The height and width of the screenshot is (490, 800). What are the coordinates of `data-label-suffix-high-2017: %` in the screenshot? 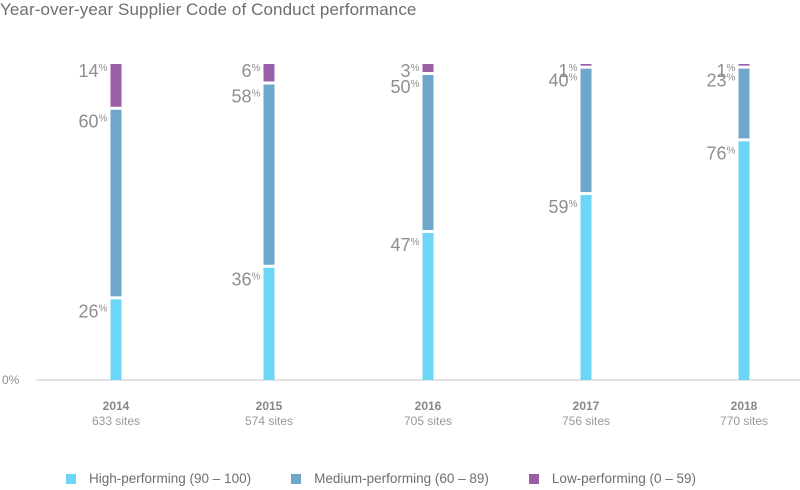 It's located at (573, 204).